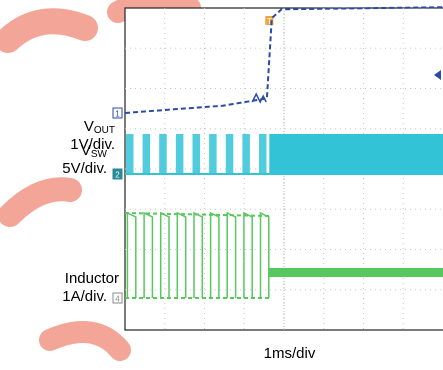 The height and width of the screenshot is (370, 443). I want to click on channel-marker-label-4: 4, so click(117, 299).